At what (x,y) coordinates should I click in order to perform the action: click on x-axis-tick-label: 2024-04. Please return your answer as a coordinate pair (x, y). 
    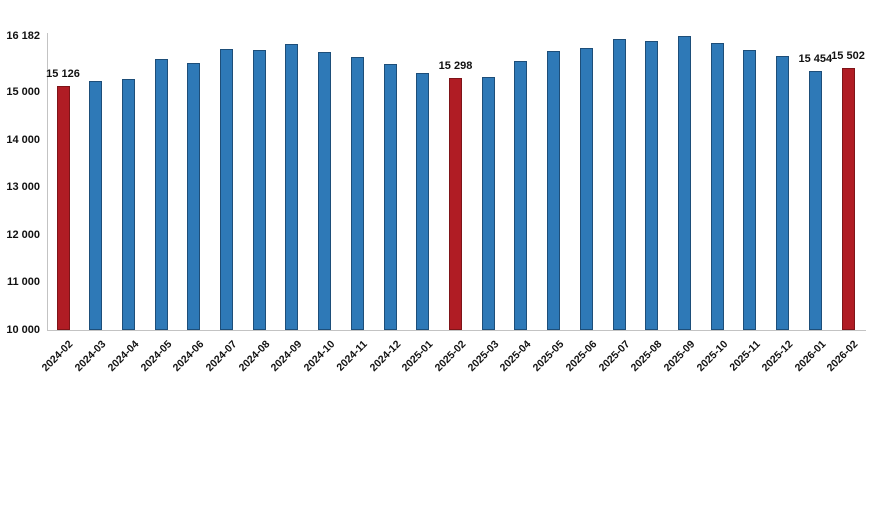
    Looking at the image, I should click on (123, 356).